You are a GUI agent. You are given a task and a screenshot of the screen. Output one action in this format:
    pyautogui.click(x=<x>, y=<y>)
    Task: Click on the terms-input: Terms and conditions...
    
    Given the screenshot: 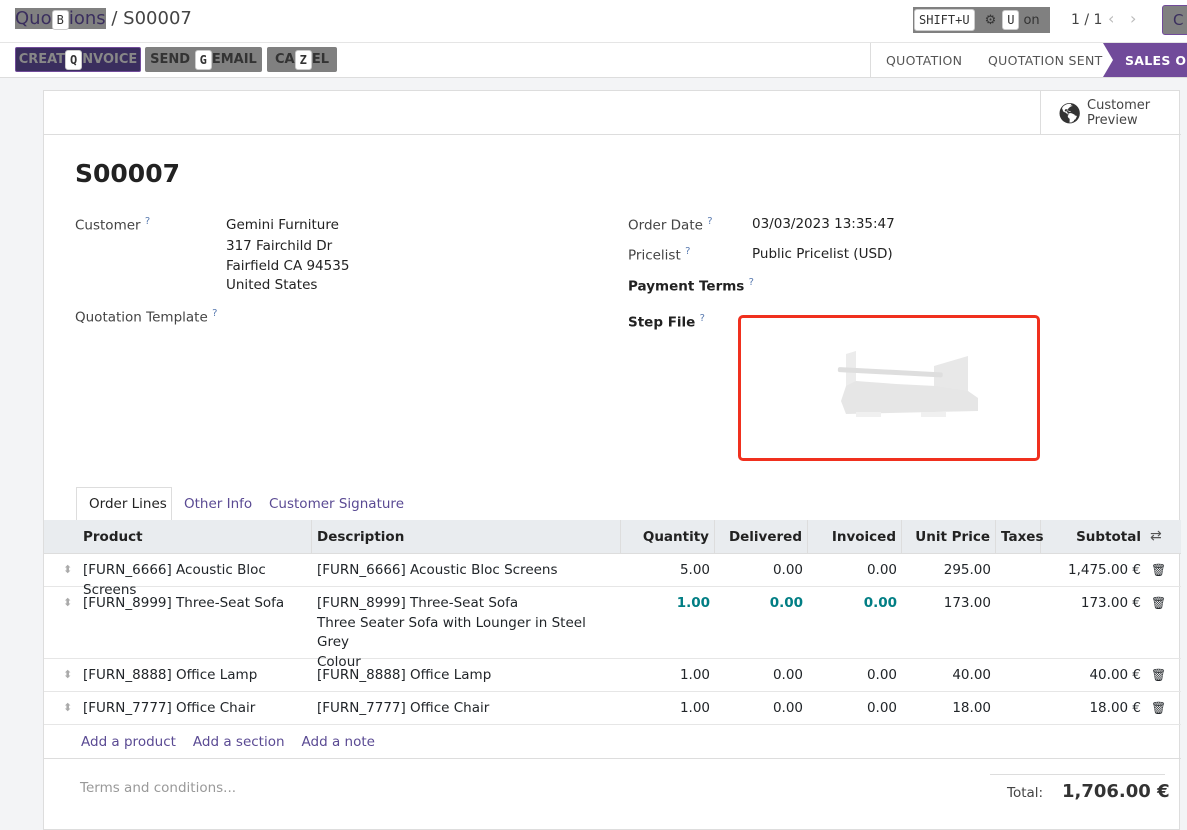 What is the action you would take?
    pyautogui.click(x=158, y=788)
    